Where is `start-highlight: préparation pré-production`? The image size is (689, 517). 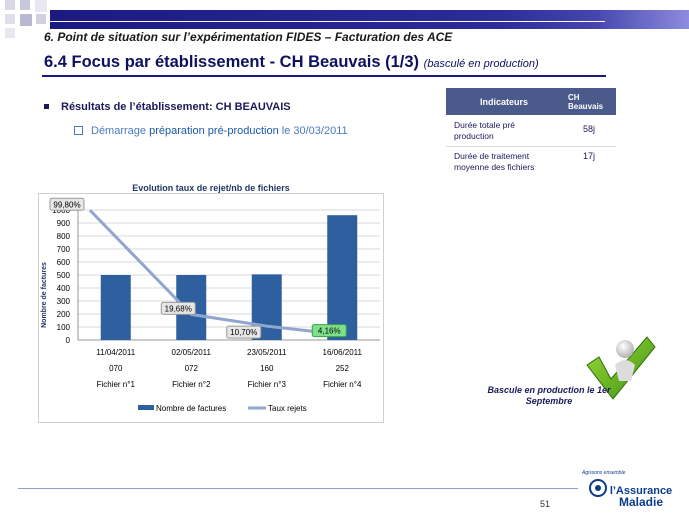 start-highlight: préparation pré-production is located at coordinates (214, 131).